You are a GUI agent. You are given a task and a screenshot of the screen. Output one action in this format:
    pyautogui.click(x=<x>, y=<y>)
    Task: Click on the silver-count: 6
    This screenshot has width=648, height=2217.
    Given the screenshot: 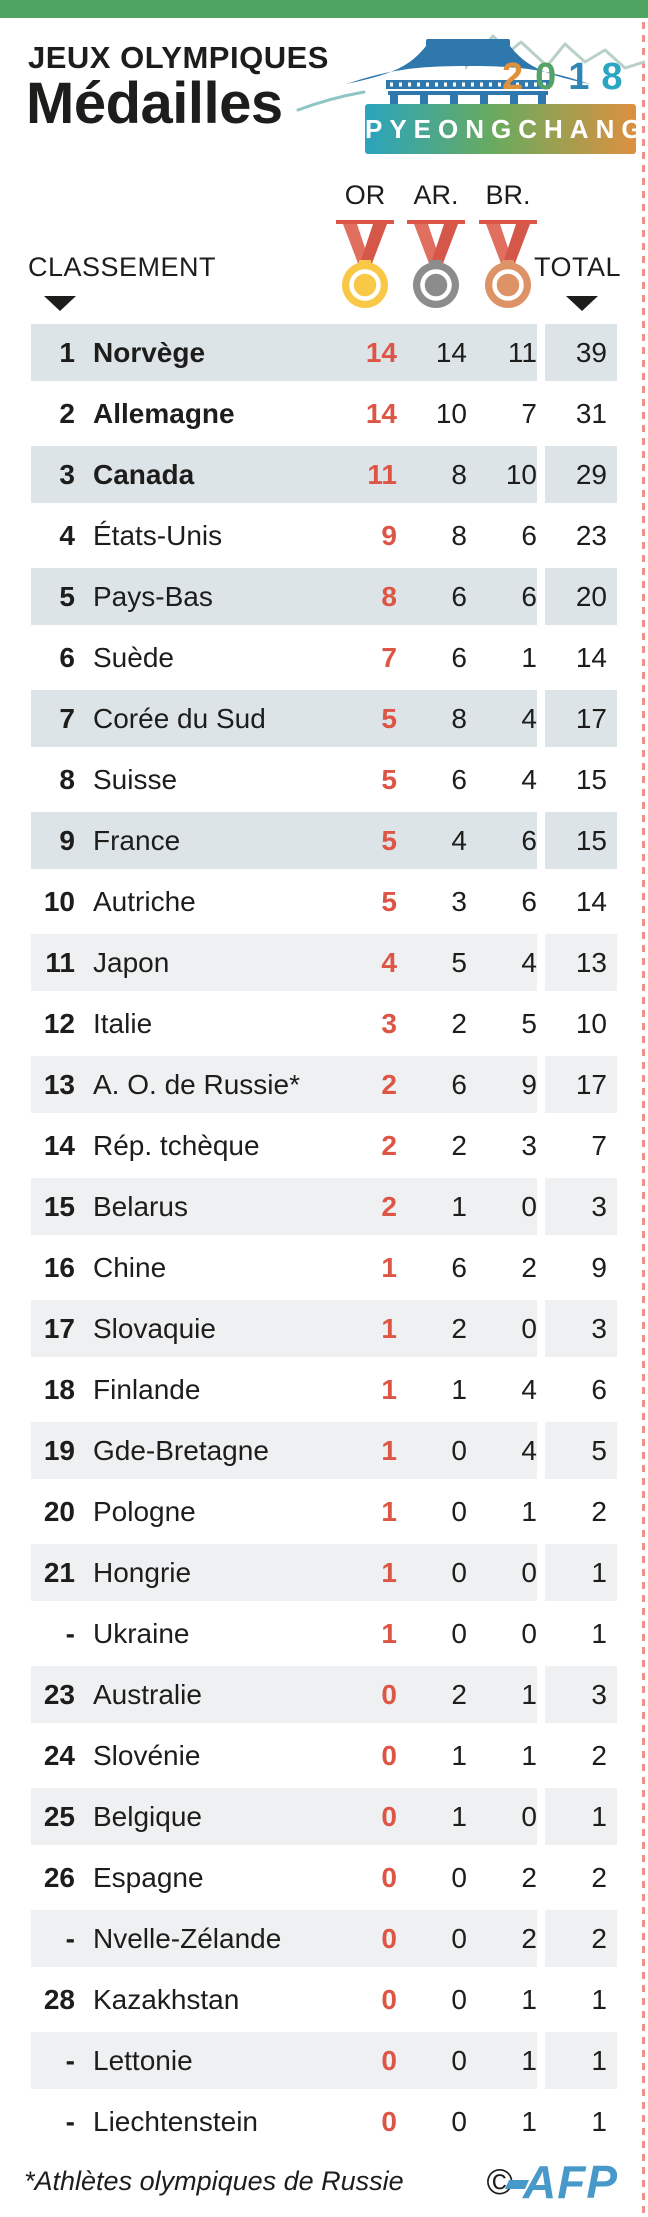 What is the action you would take?
    pyautogui.click(x=459, y=1084)
    